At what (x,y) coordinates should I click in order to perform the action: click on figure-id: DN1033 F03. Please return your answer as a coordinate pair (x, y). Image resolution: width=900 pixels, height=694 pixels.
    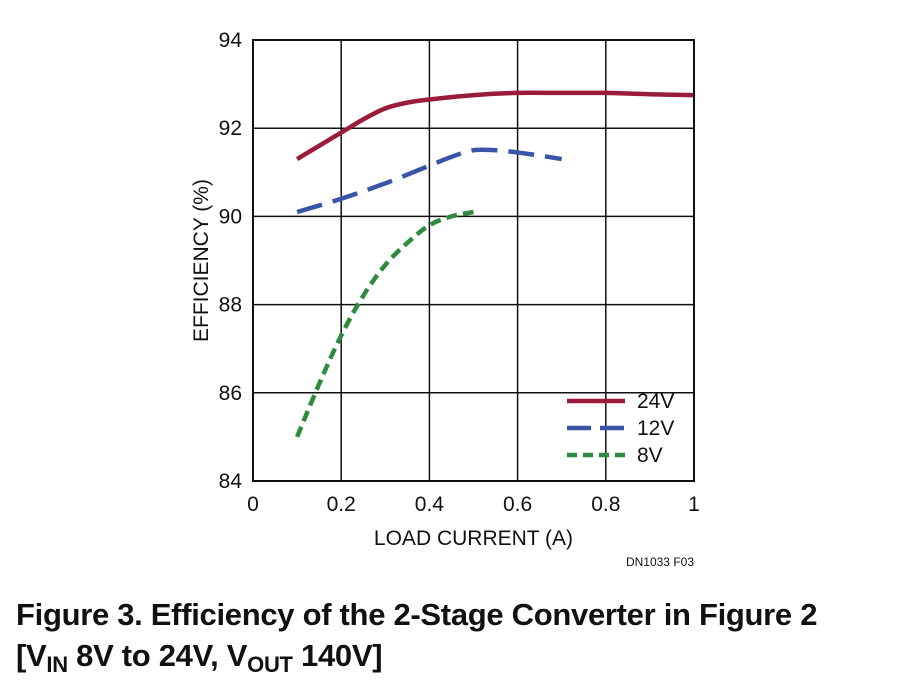
    Looking at the image, I should click on (660, 562).